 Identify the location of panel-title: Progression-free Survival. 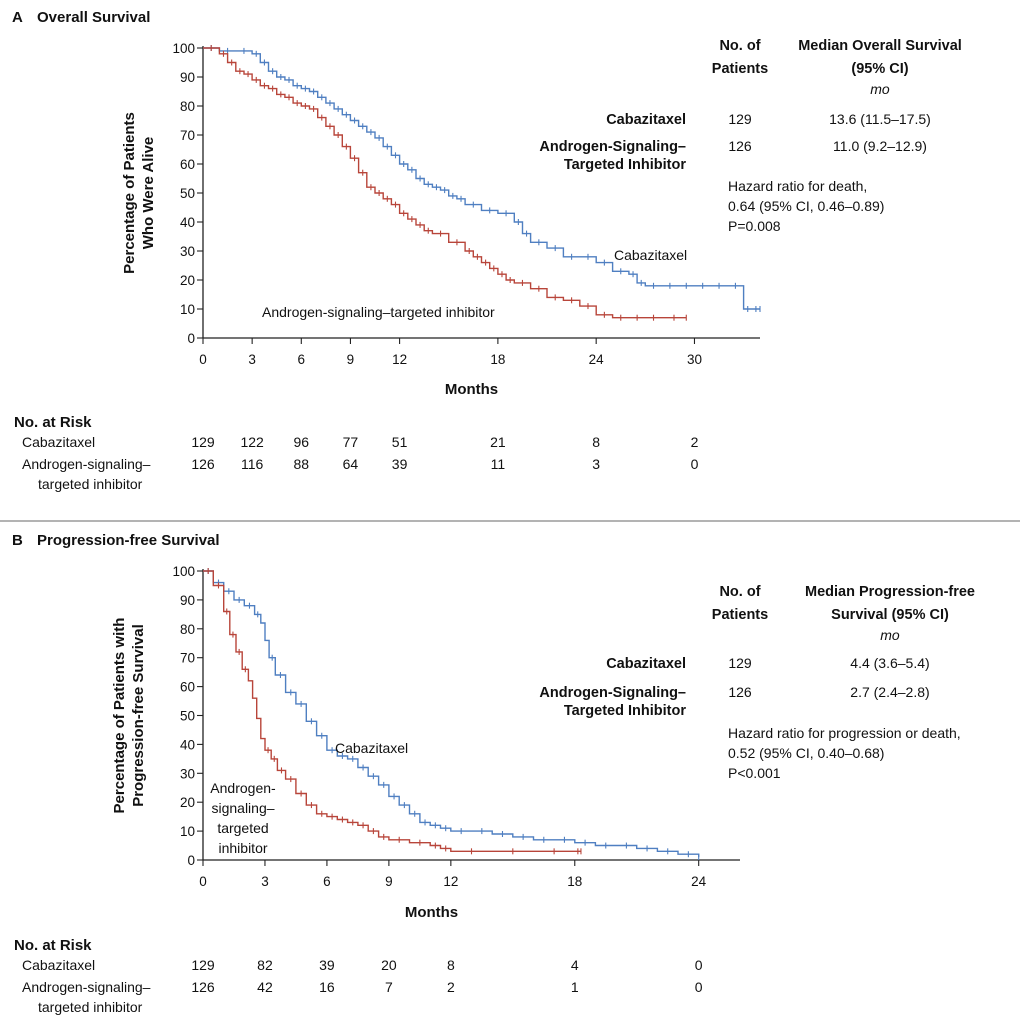
(128, 540).